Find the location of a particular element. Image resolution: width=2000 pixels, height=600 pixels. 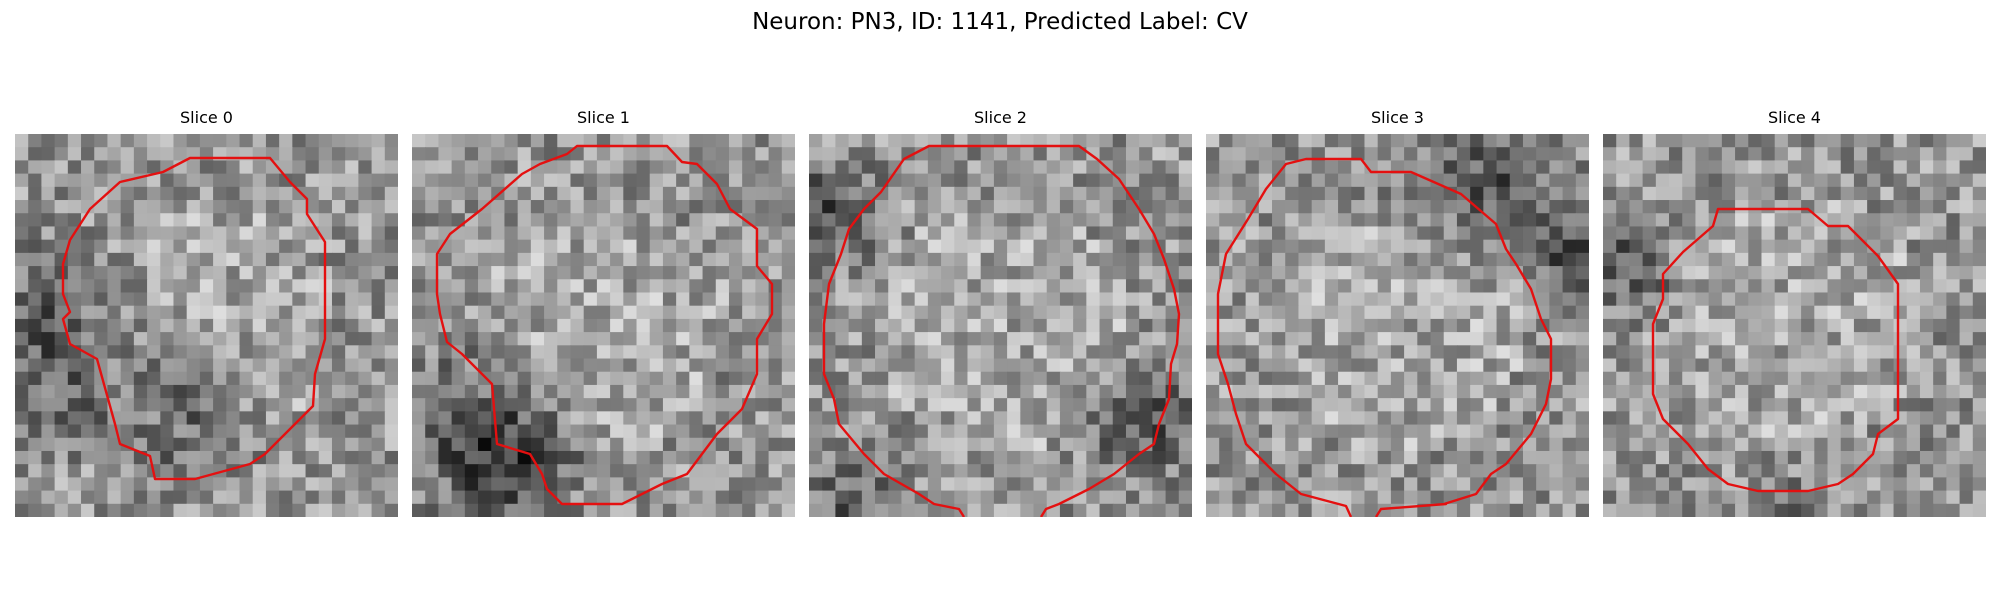

slice-panel-1: Slice 1 is located at coordinates (603, 312).